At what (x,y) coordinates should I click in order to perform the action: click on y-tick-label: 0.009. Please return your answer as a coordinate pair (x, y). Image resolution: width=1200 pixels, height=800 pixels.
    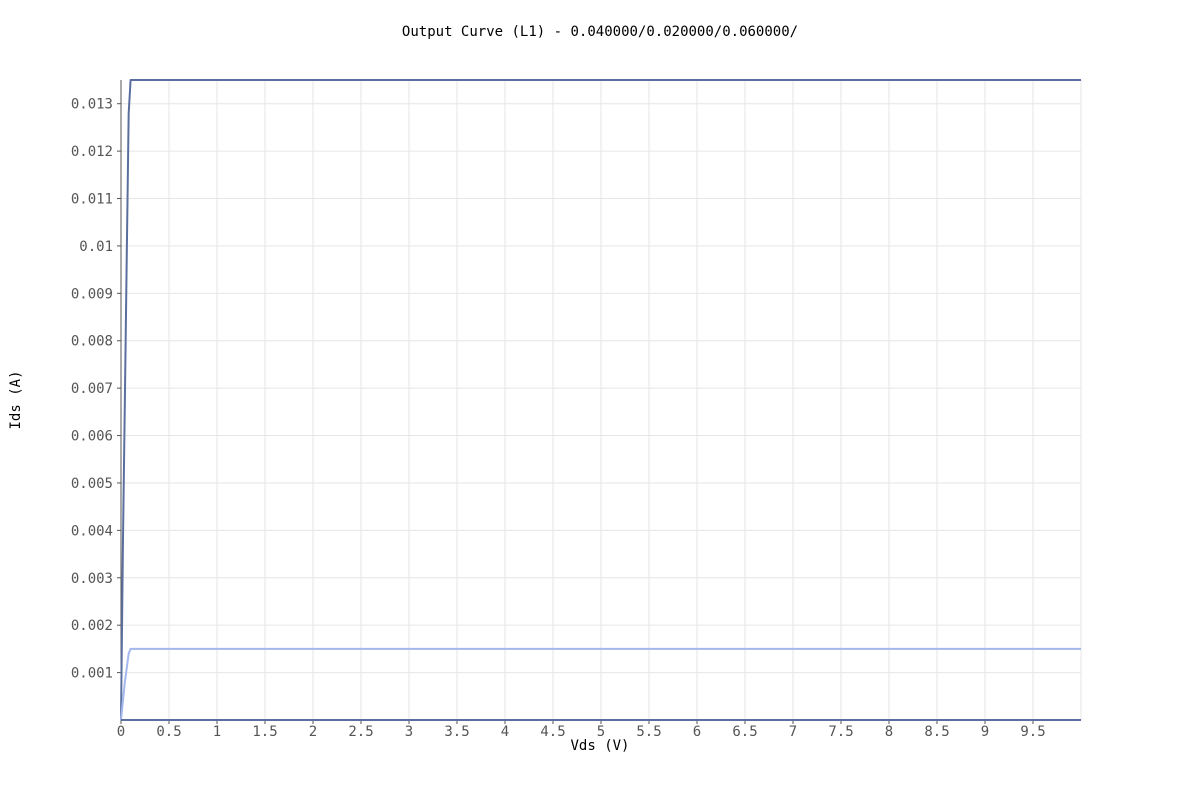
    Looking at the image, I should click on (92, 294).